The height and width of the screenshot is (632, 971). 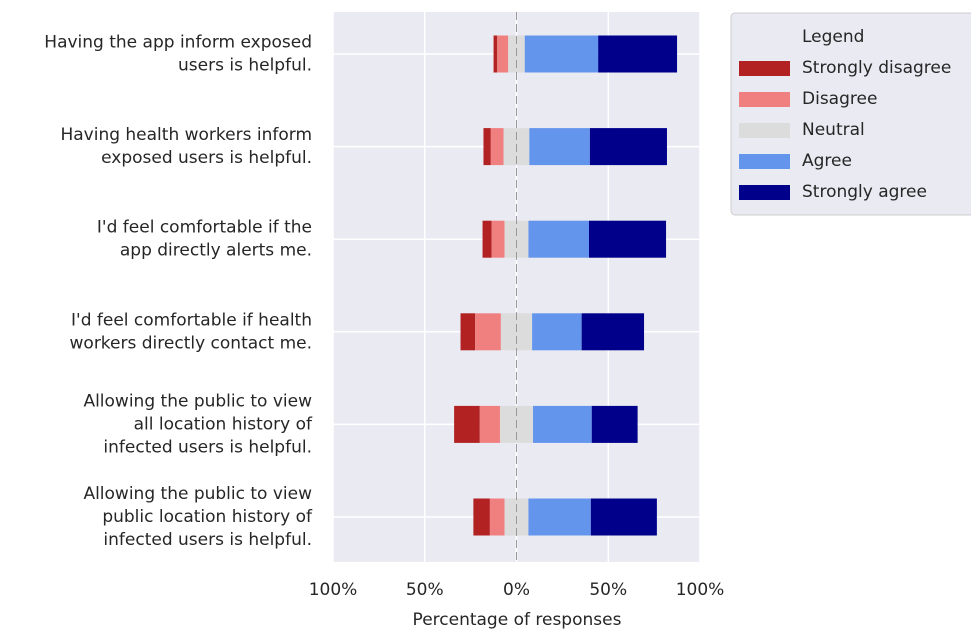 I want to click on legend-label: Strongly agree, so click(x=864, y=192).